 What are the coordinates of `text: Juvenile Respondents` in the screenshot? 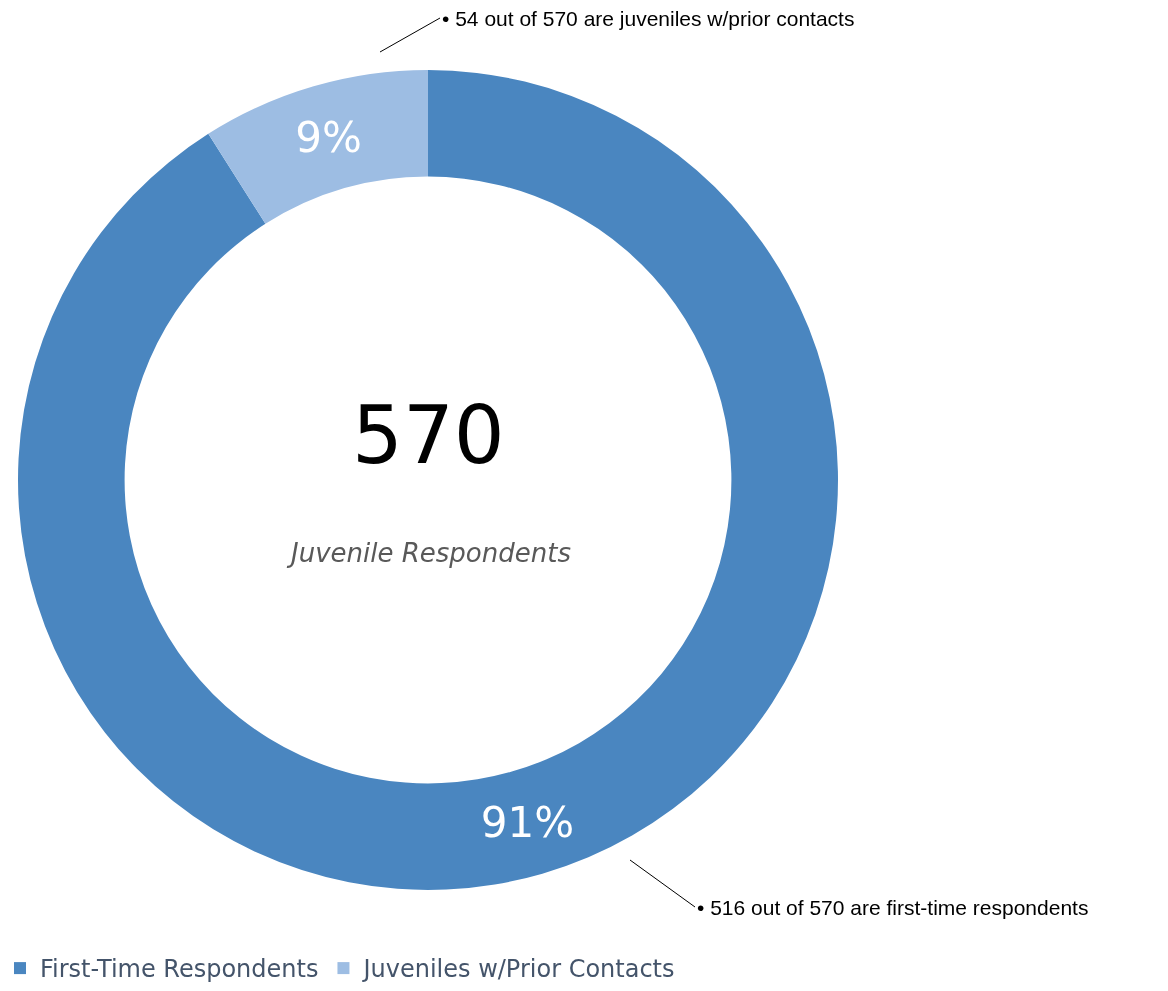 It's located at (428, 553).